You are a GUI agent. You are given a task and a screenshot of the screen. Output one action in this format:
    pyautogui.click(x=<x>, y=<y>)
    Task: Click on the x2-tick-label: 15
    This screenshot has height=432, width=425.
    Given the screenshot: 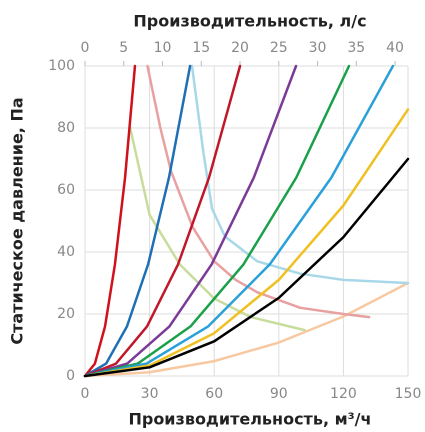 What is the action you would take?
    pyautogui.click(x=201, y=48)
    